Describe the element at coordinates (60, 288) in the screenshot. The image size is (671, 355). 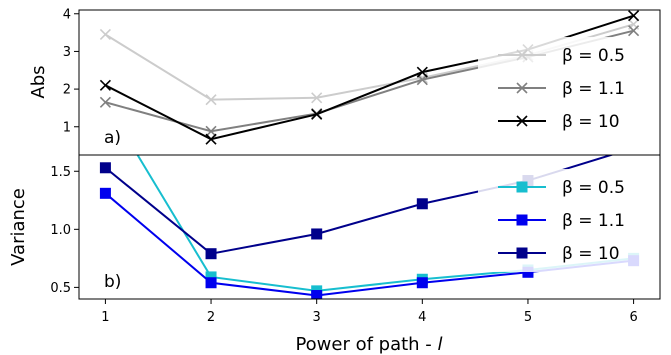
I see `variance-y-tick-label: 0.5` at that location.